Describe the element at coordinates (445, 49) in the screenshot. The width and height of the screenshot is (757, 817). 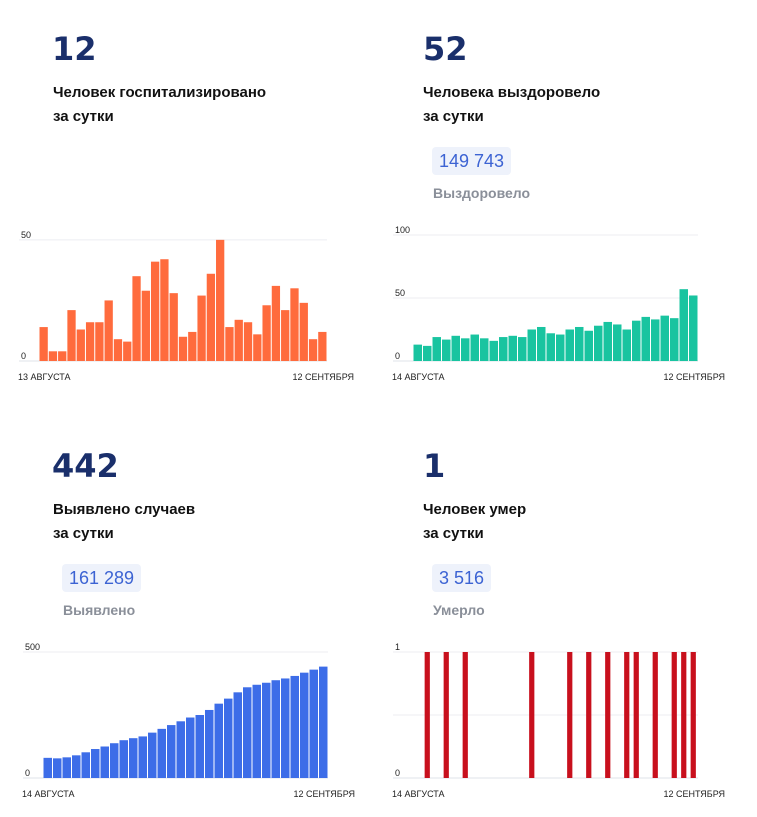
I see `recovered-value: 52` at that location.